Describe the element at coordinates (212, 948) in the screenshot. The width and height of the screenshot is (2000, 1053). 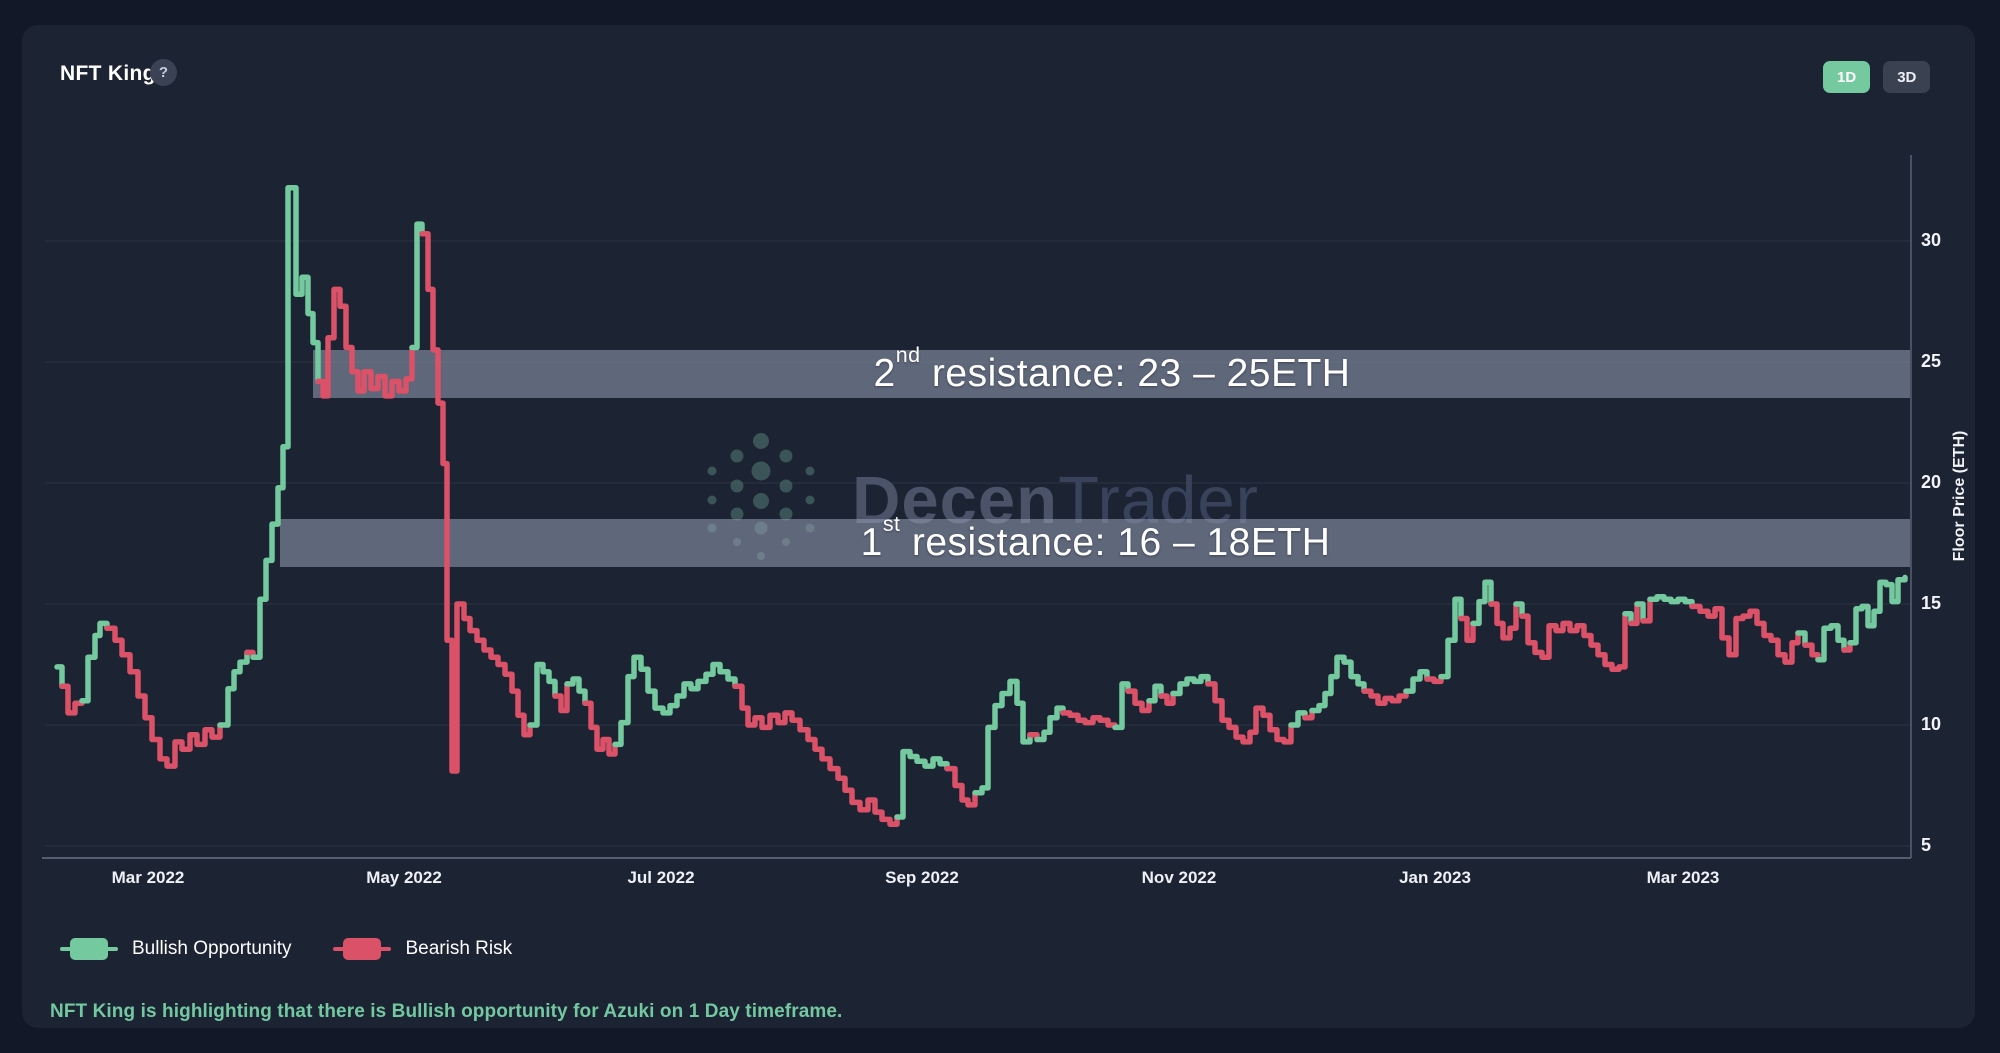
I see `legend-label-bullish: Bullish Opportunity` at that location.